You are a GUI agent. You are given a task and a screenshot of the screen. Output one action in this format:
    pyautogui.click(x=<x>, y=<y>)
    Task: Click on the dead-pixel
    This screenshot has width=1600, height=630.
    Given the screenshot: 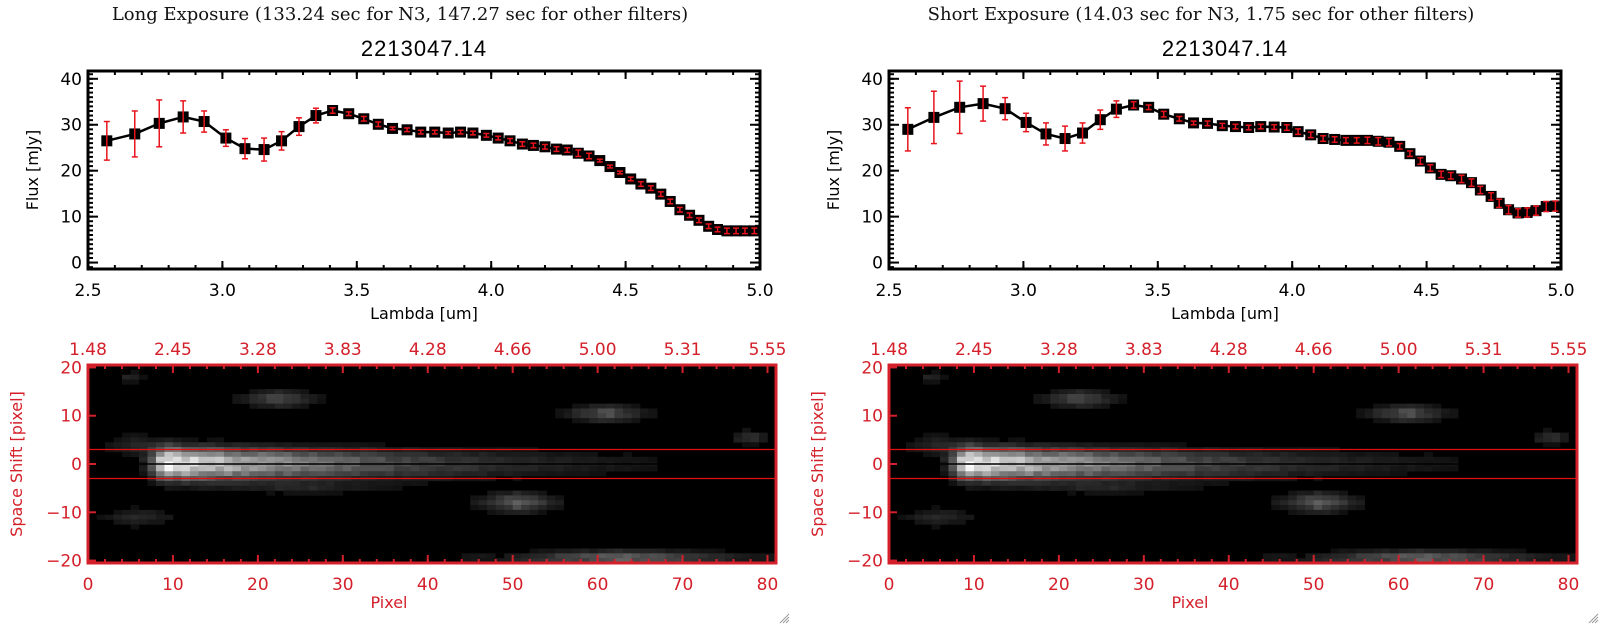 What is the action you would take?
    pyautogui.click(x=1301, y=556)
    